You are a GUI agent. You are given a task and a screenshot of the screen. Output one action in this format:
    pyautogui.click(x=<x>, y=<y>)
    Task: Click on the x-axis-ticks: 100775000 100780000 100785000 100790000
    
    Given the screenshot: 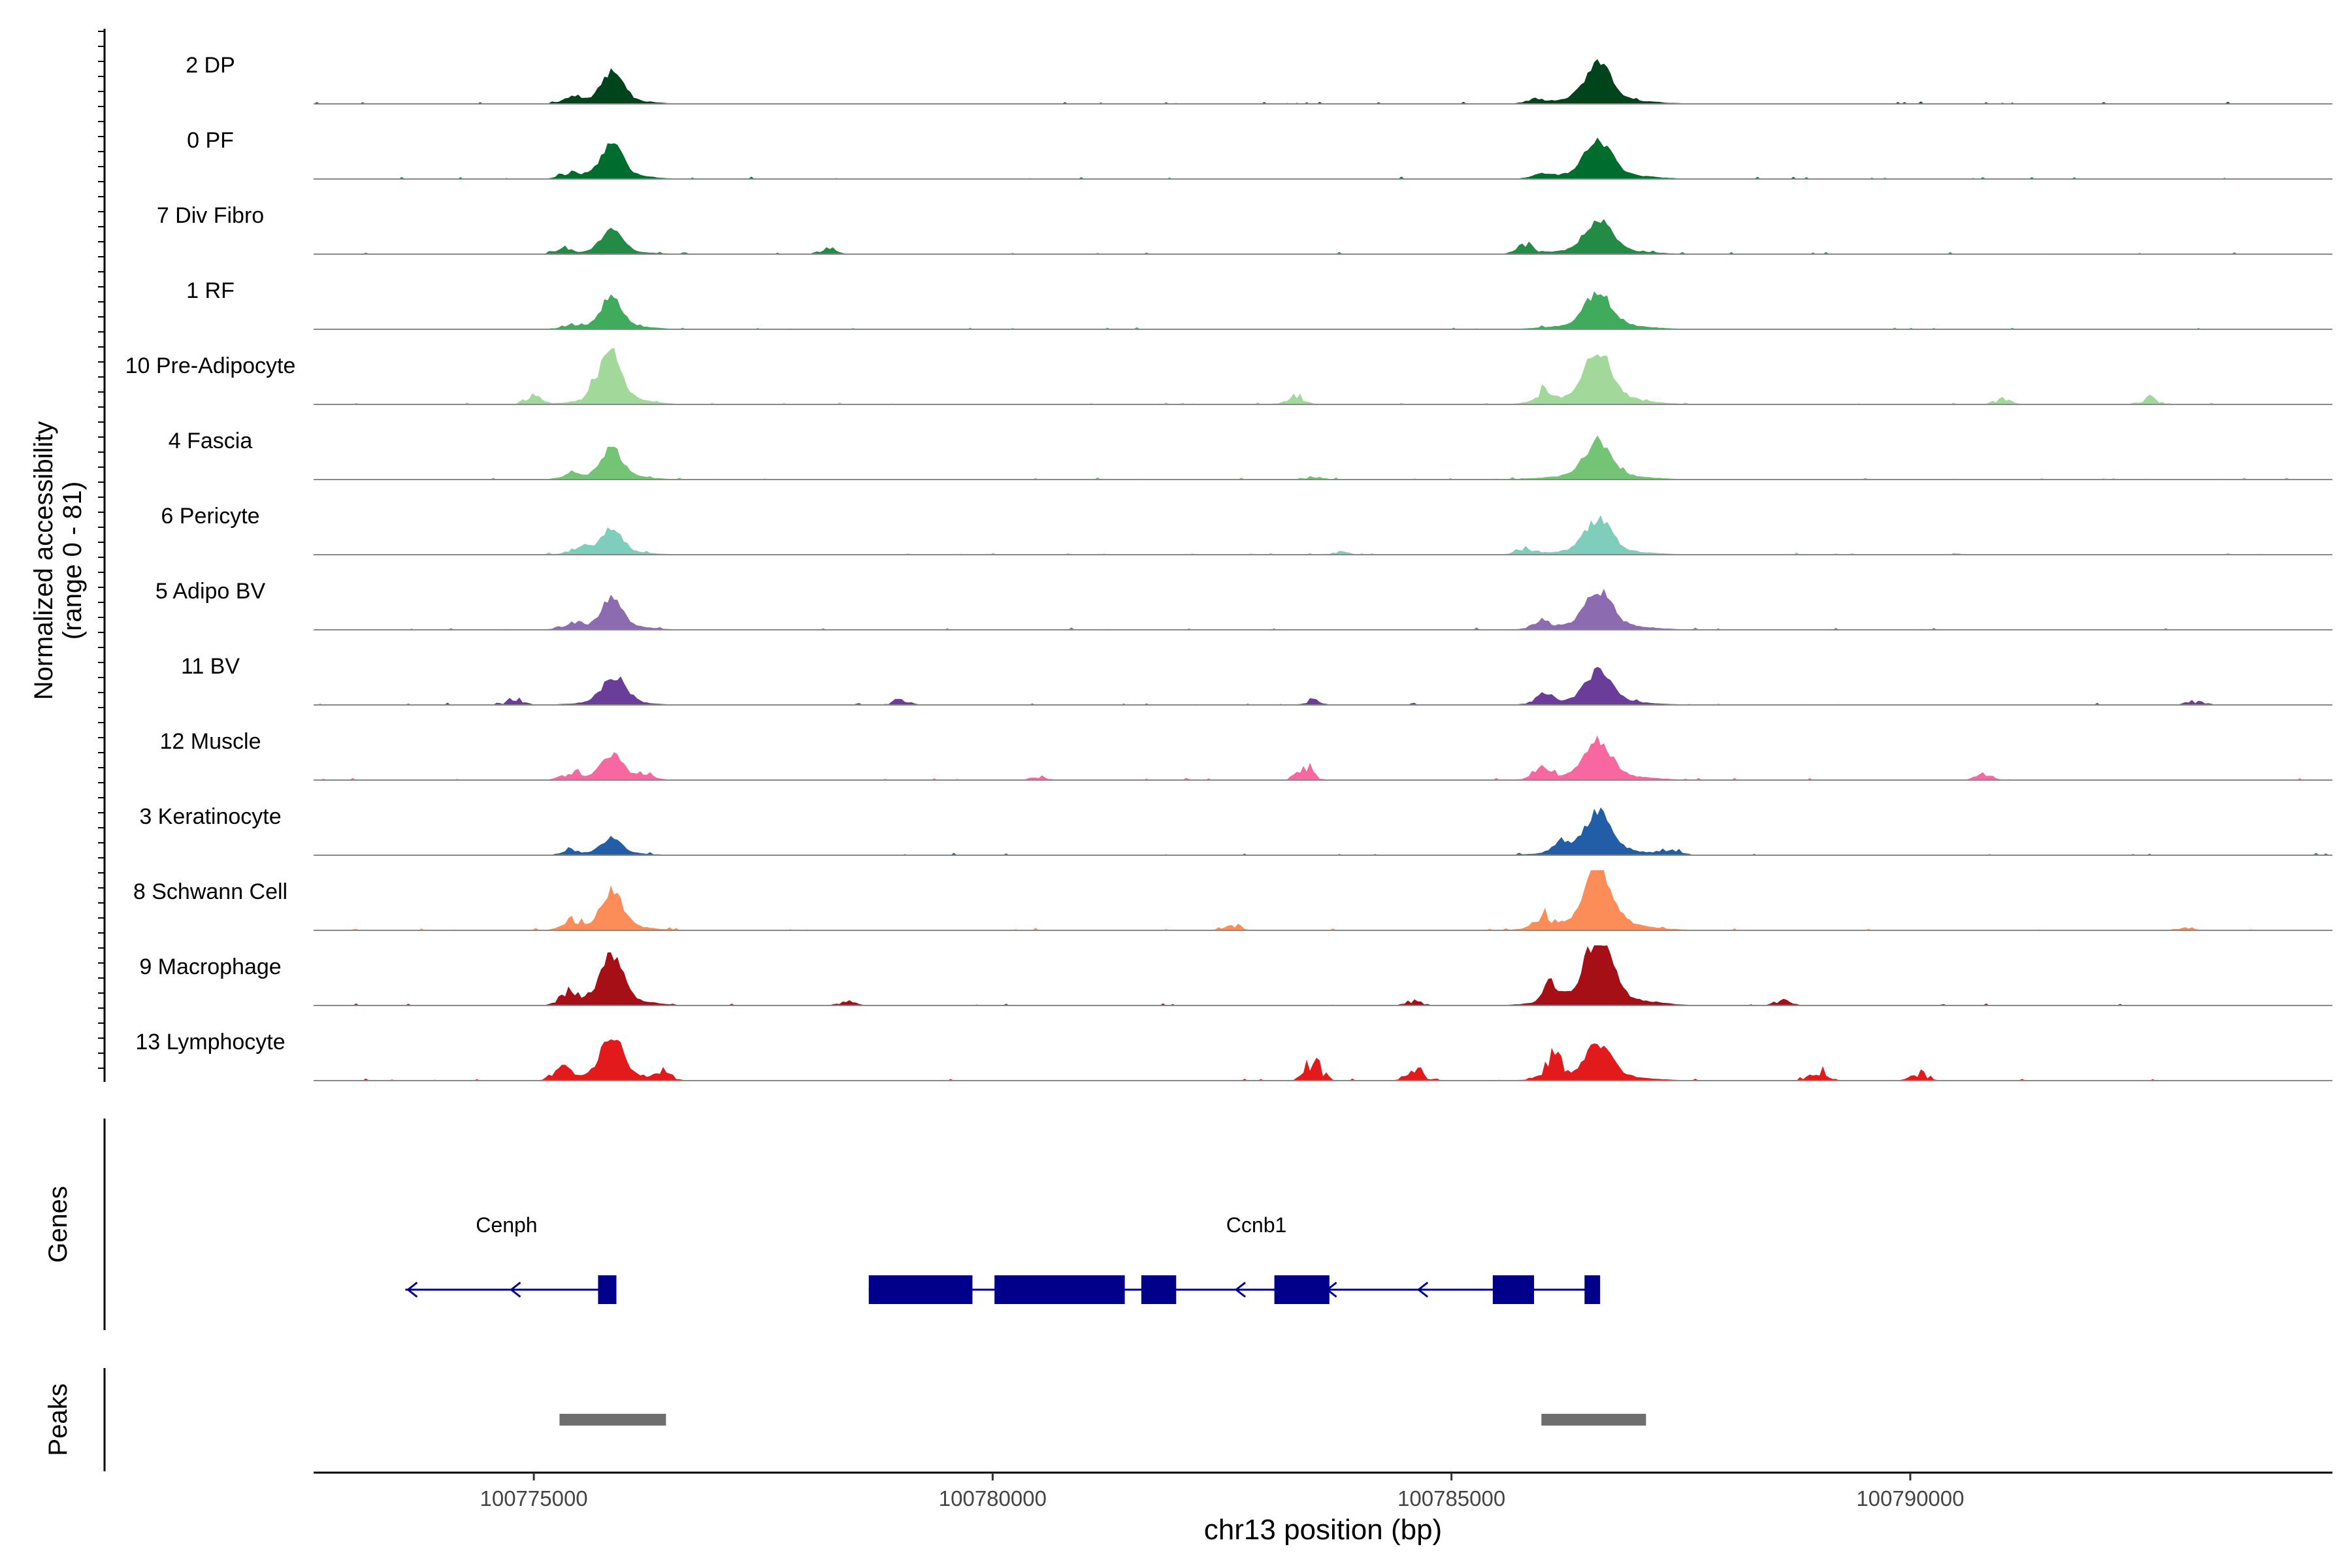 What is the action you would take?
    pyautogui.click(x=1222, y=1492)
    